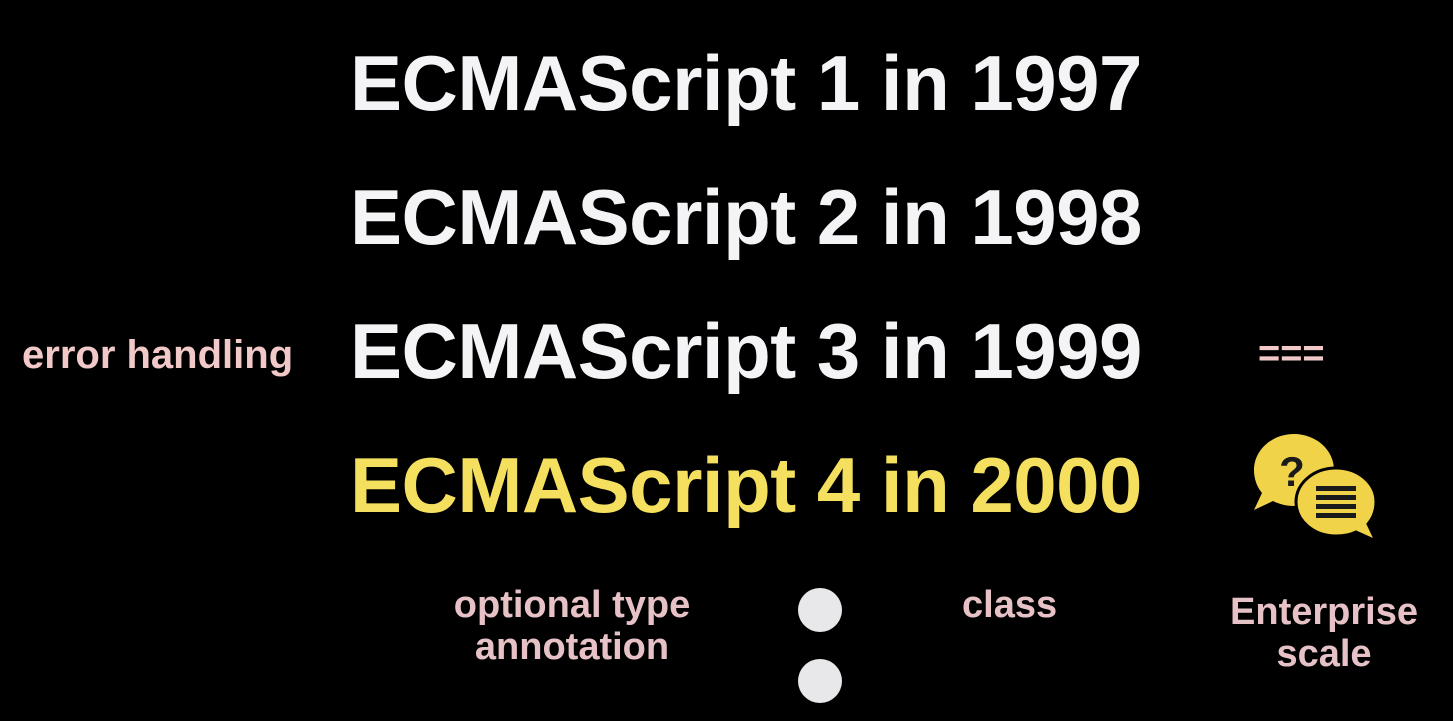  Describe the element at coordinates (746, 83) in the screenshot. I see `version-1-heading: ECMAScript 1 in 1997` at that location.